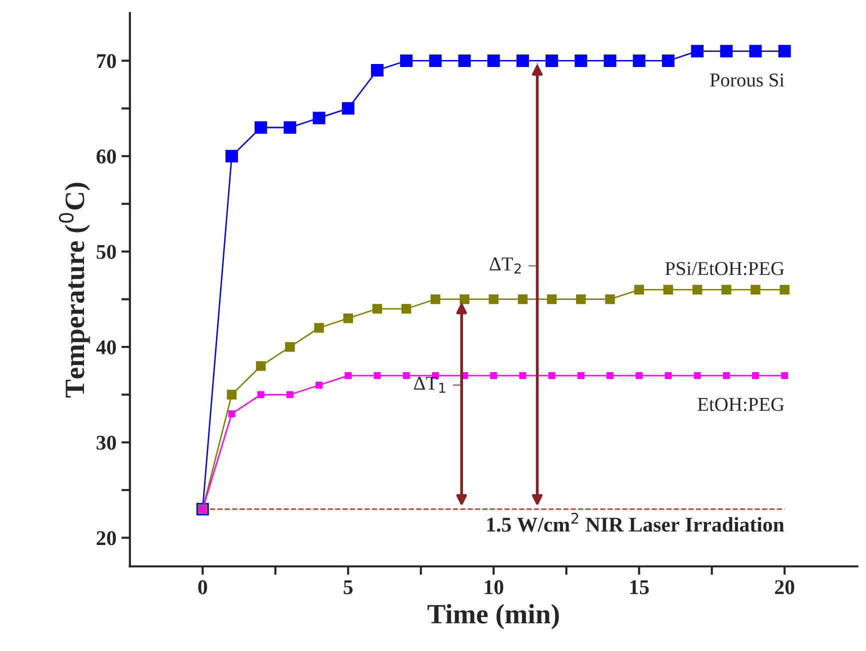 This screenshot has width=866, height=651. I want to click on ref-line-label: 1.5 W/cm$^{2}$ NIR Laser Irradiation, so click(635, 522).